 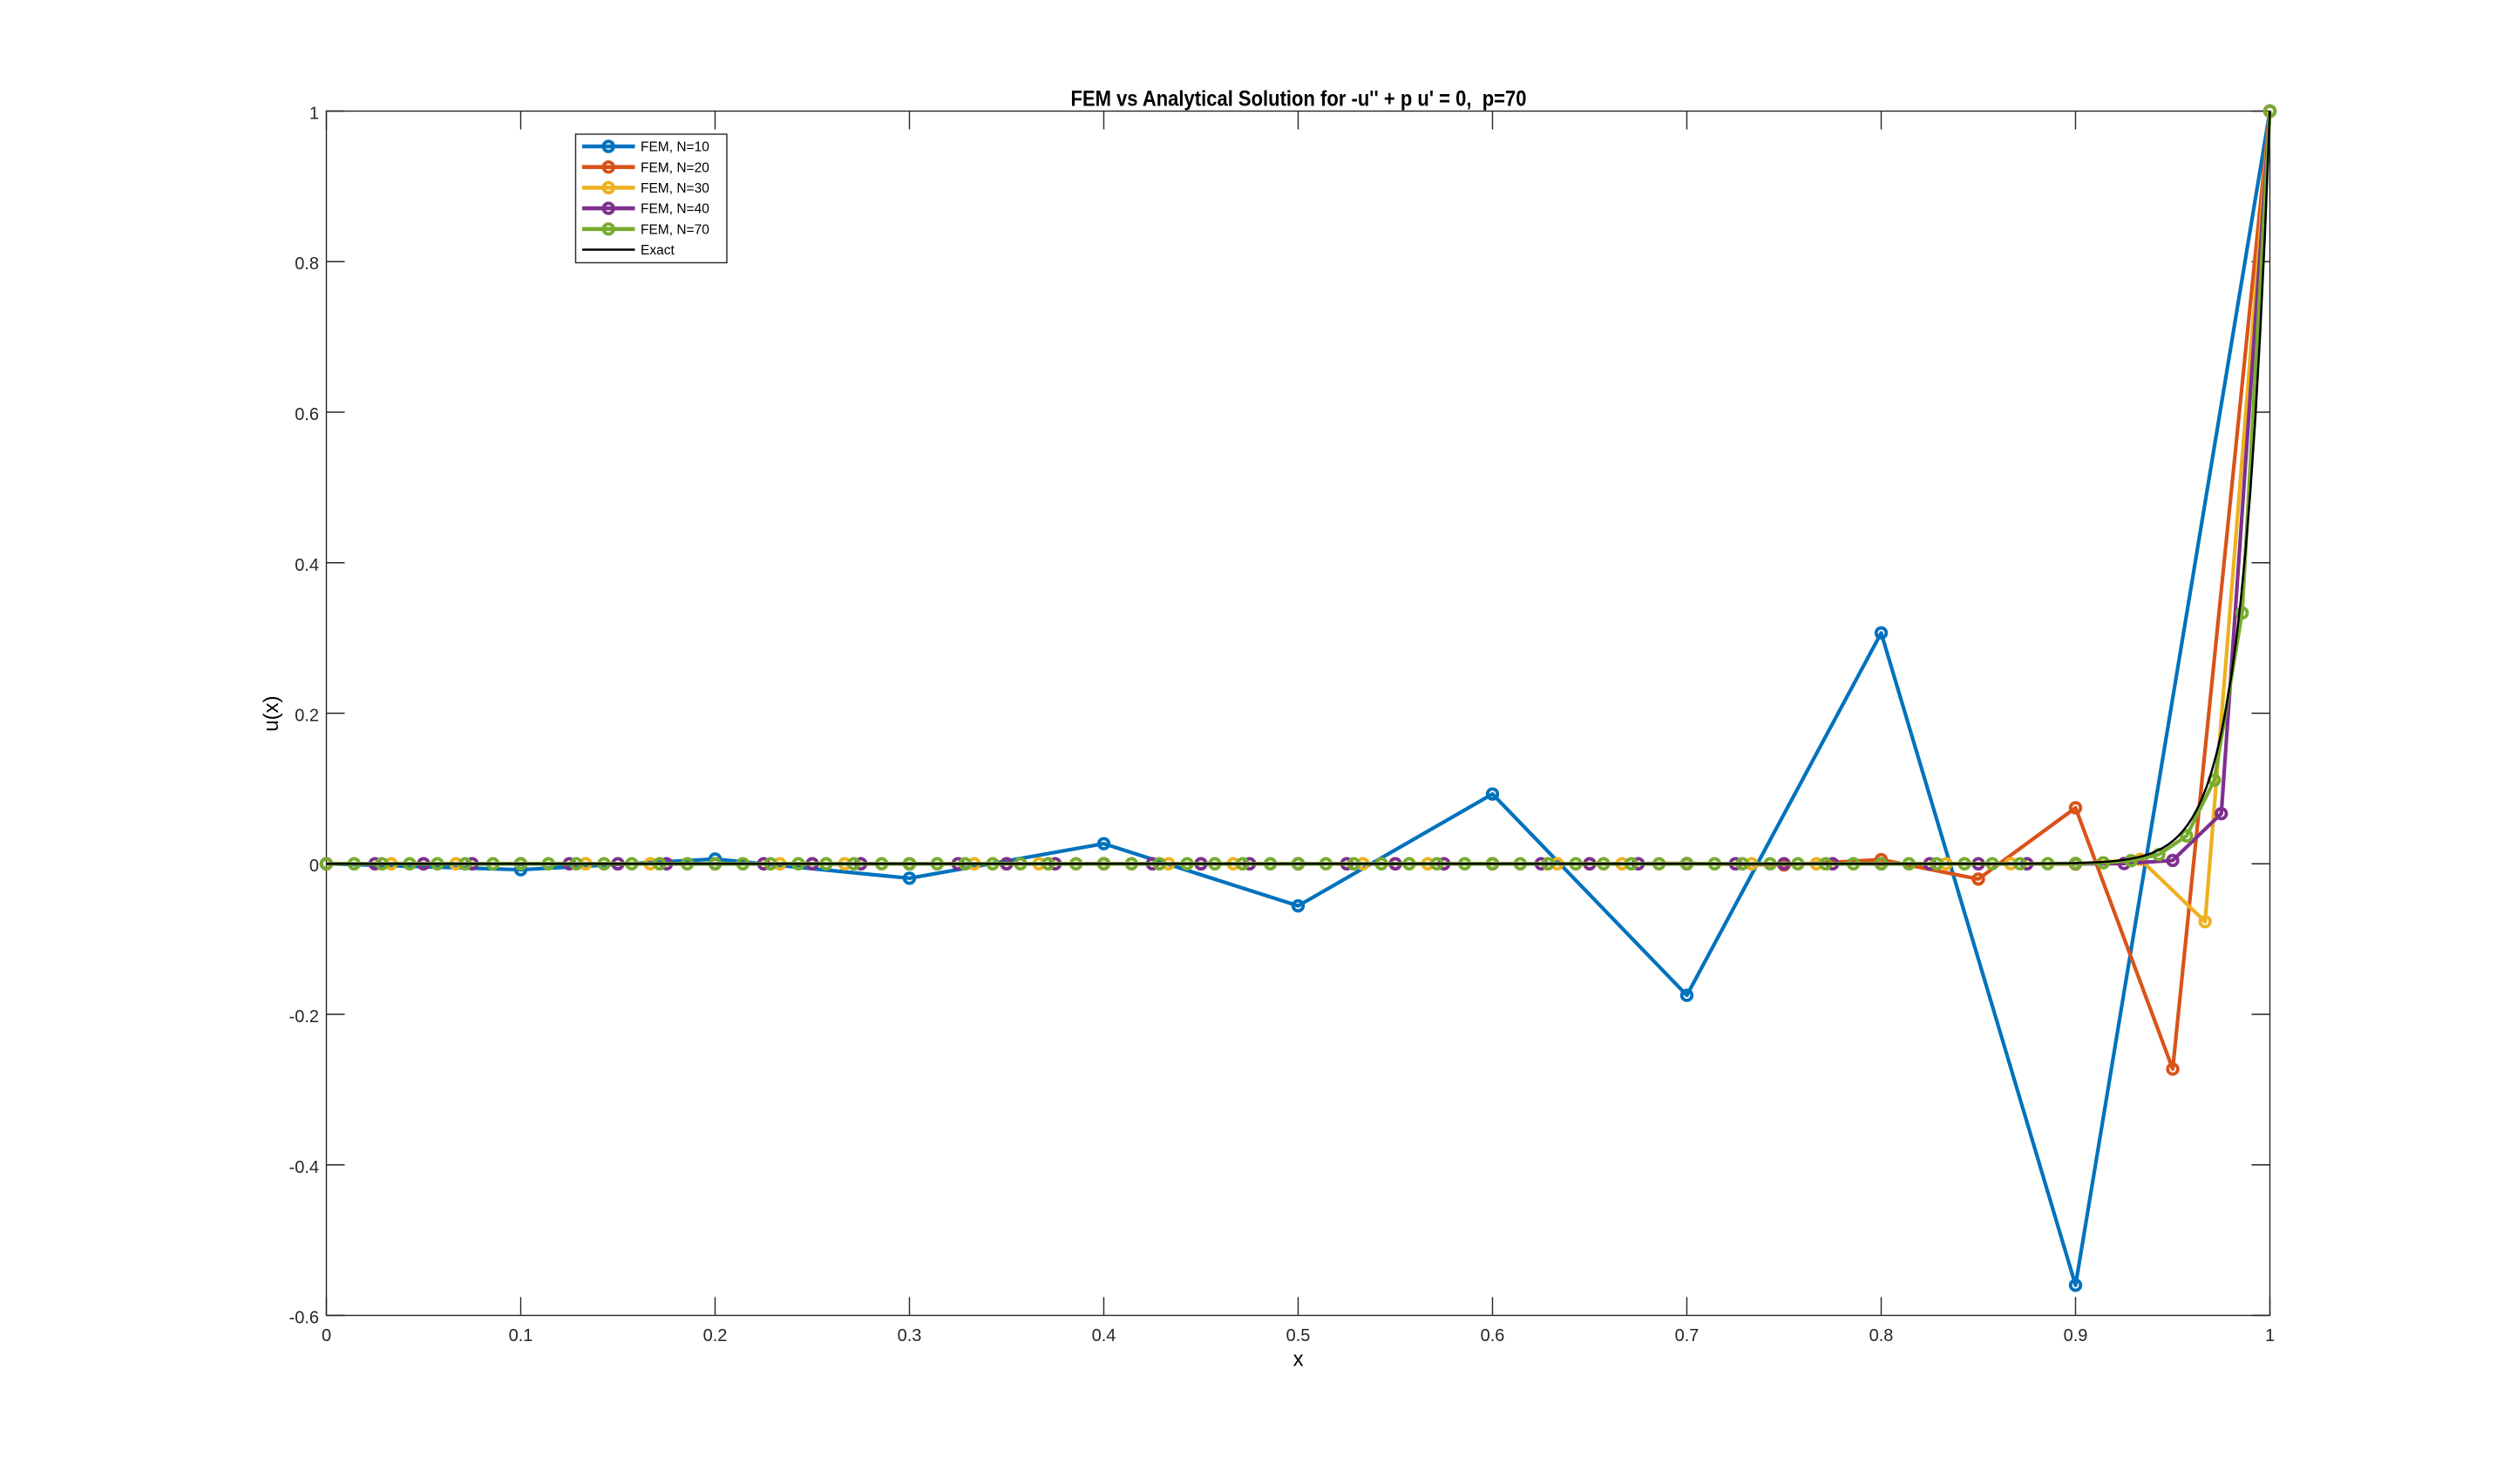 What do you see at coordinates (675, 209) in the screenshot?
I see `svg-text: FEM, N=40` at bounding box center [675, 209].